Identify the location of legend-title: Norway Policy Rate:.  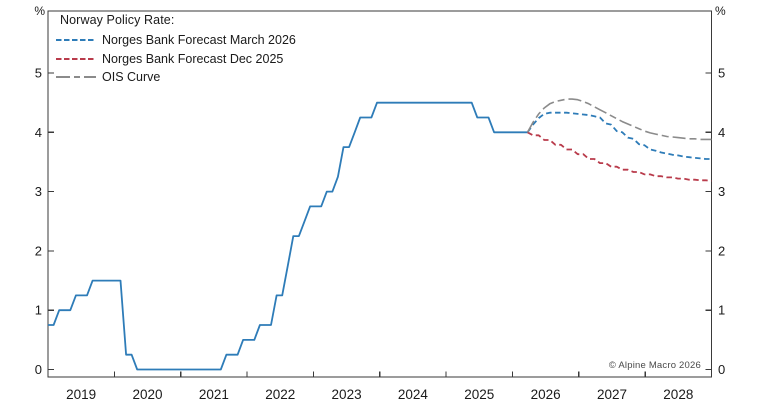
(117, 20).